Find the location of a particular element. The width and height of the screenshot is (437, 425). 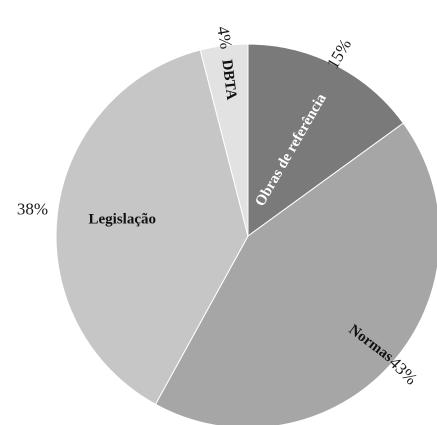

slice-value-label-4: 4% is located at coordinates (224, 38).